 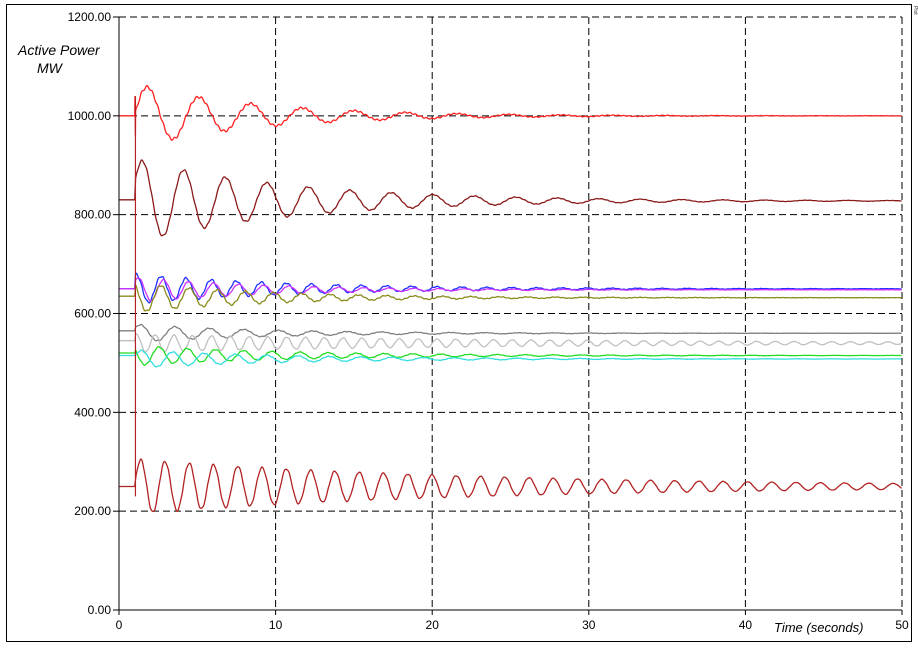 I want to click on corner-tag: Plot, so click(x=915, y=10).